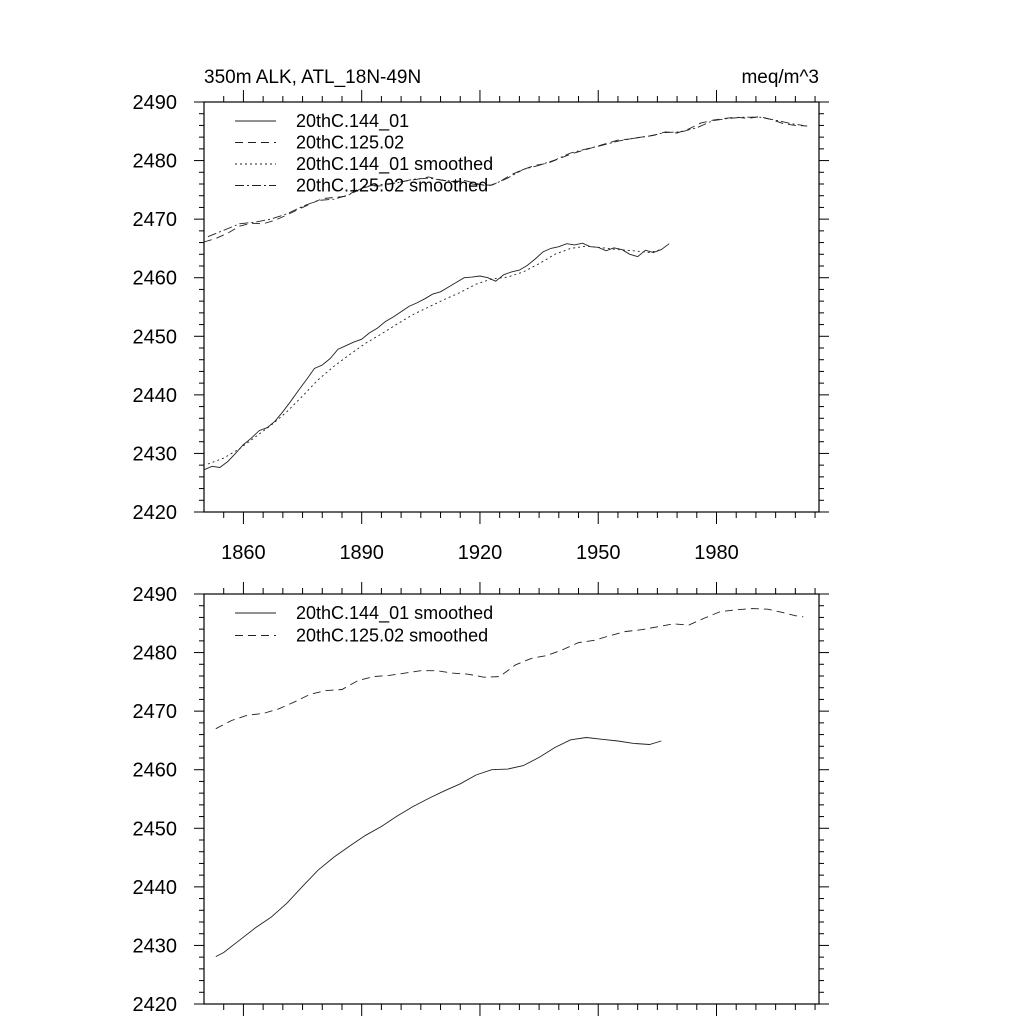 The image size is (1024, 1024). I want to click on units-label: meq/m^3, so click(780, 77).